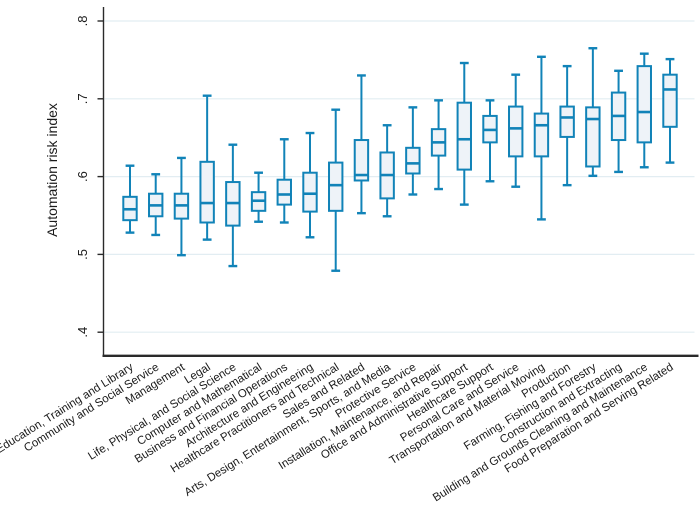 This screenshot has width=700, height=509. I want to click on y-tick-label: .5, so click(82, 254).